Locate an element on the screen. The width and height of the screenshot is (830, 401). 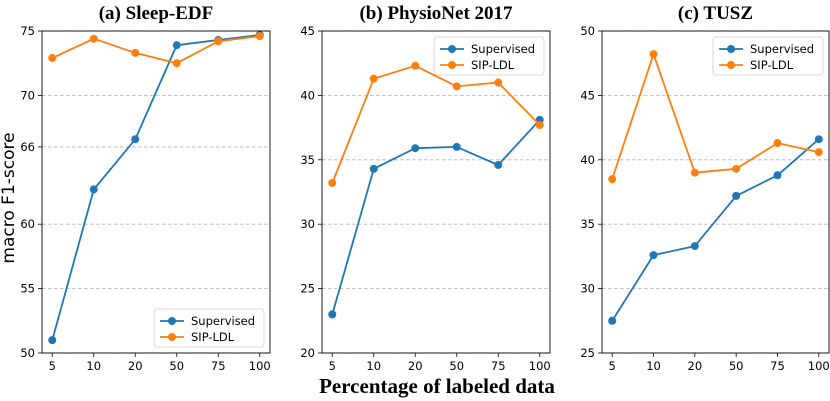
y-axis-label: macro F1-score is located at coordinates (9, 197).